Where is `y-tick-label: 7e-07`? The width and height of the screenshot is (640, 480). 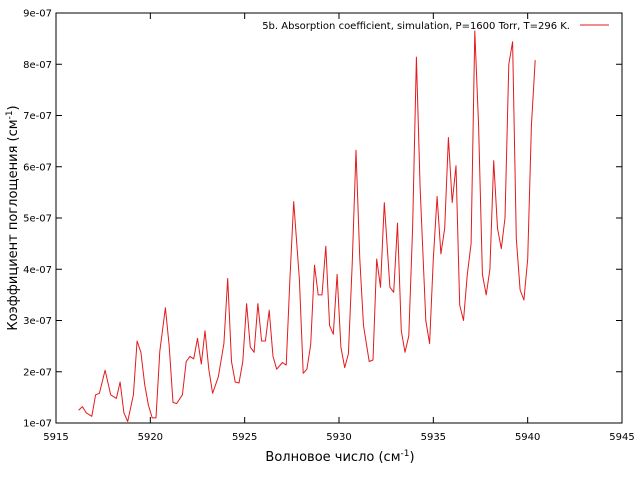
y-tick-label: 7e-07 is located at coordinates (37, 116).